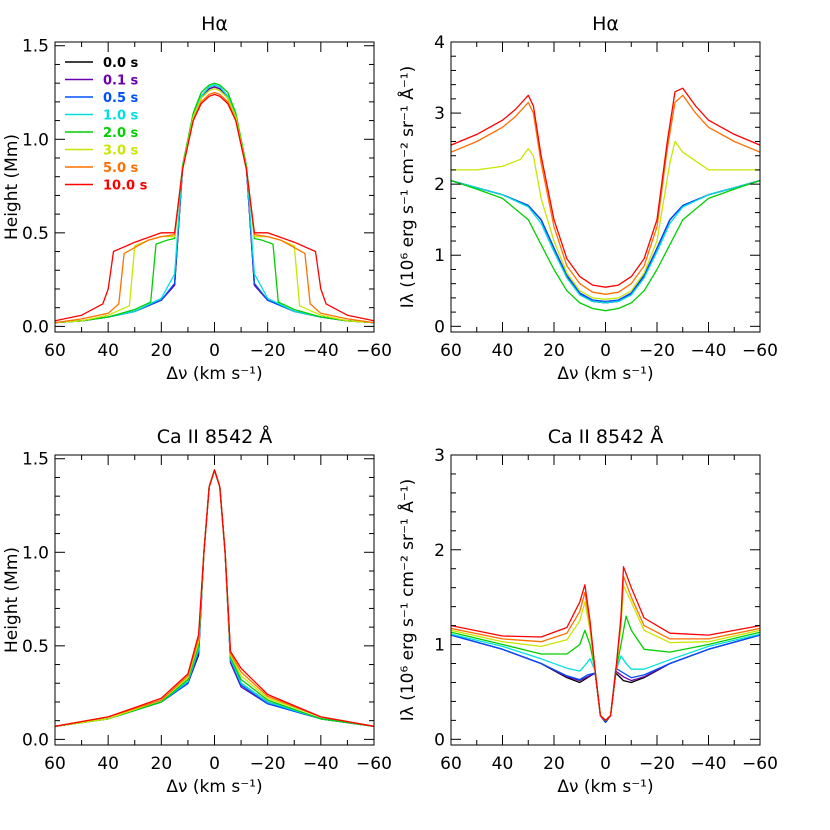 The height and width of the screenshot is (830, 830). Describe the element at coordinates (125, 186) in the screenshot. I see `legend-label: 10.0 s` at that location.